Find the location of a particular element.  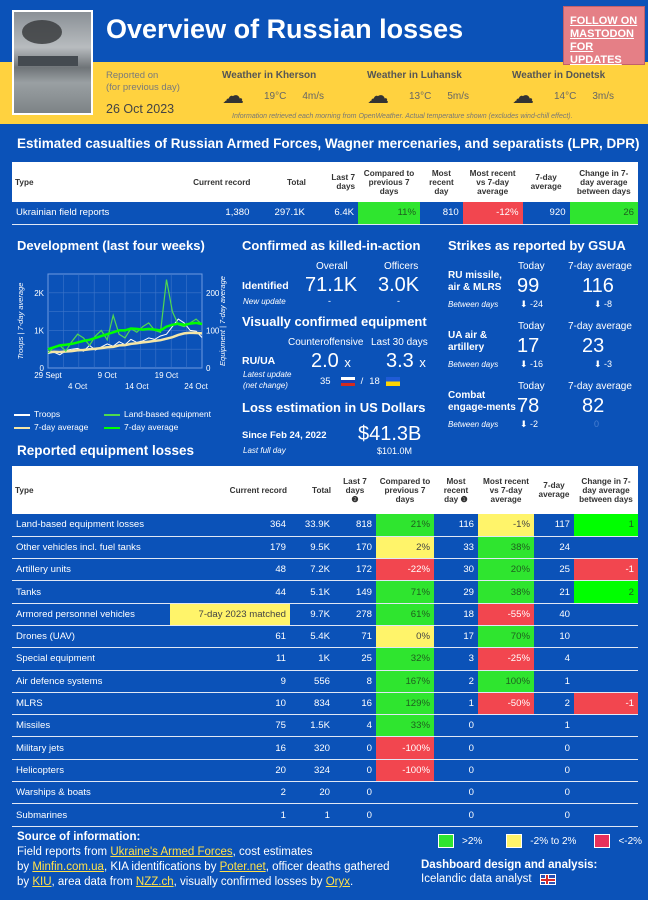

cell: 100% is located at coordinates (506, 681).